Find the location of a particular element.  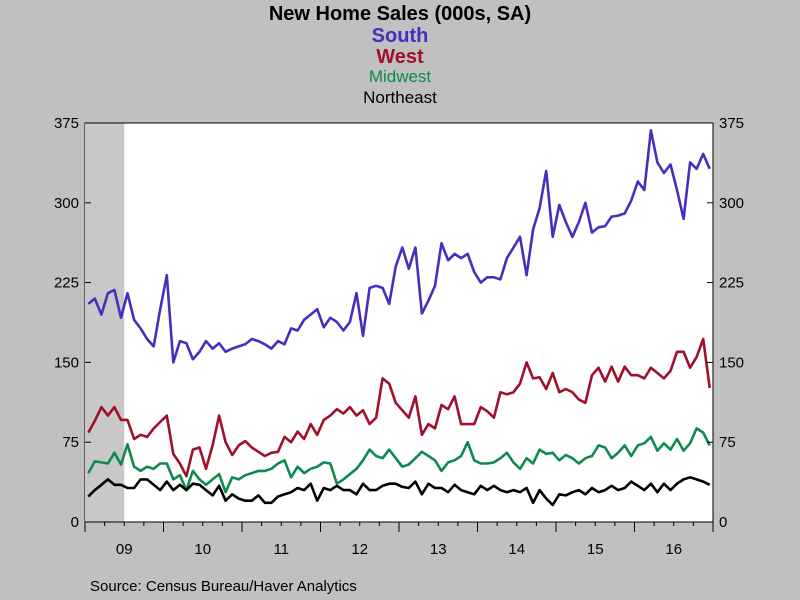

ytick-label-right: 225 is located at coordinates (731, 283).